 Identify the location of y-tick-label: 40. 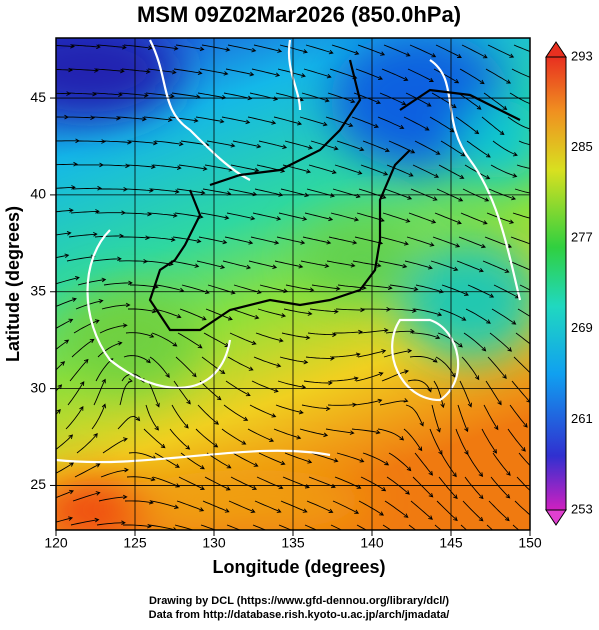
(38, 194).